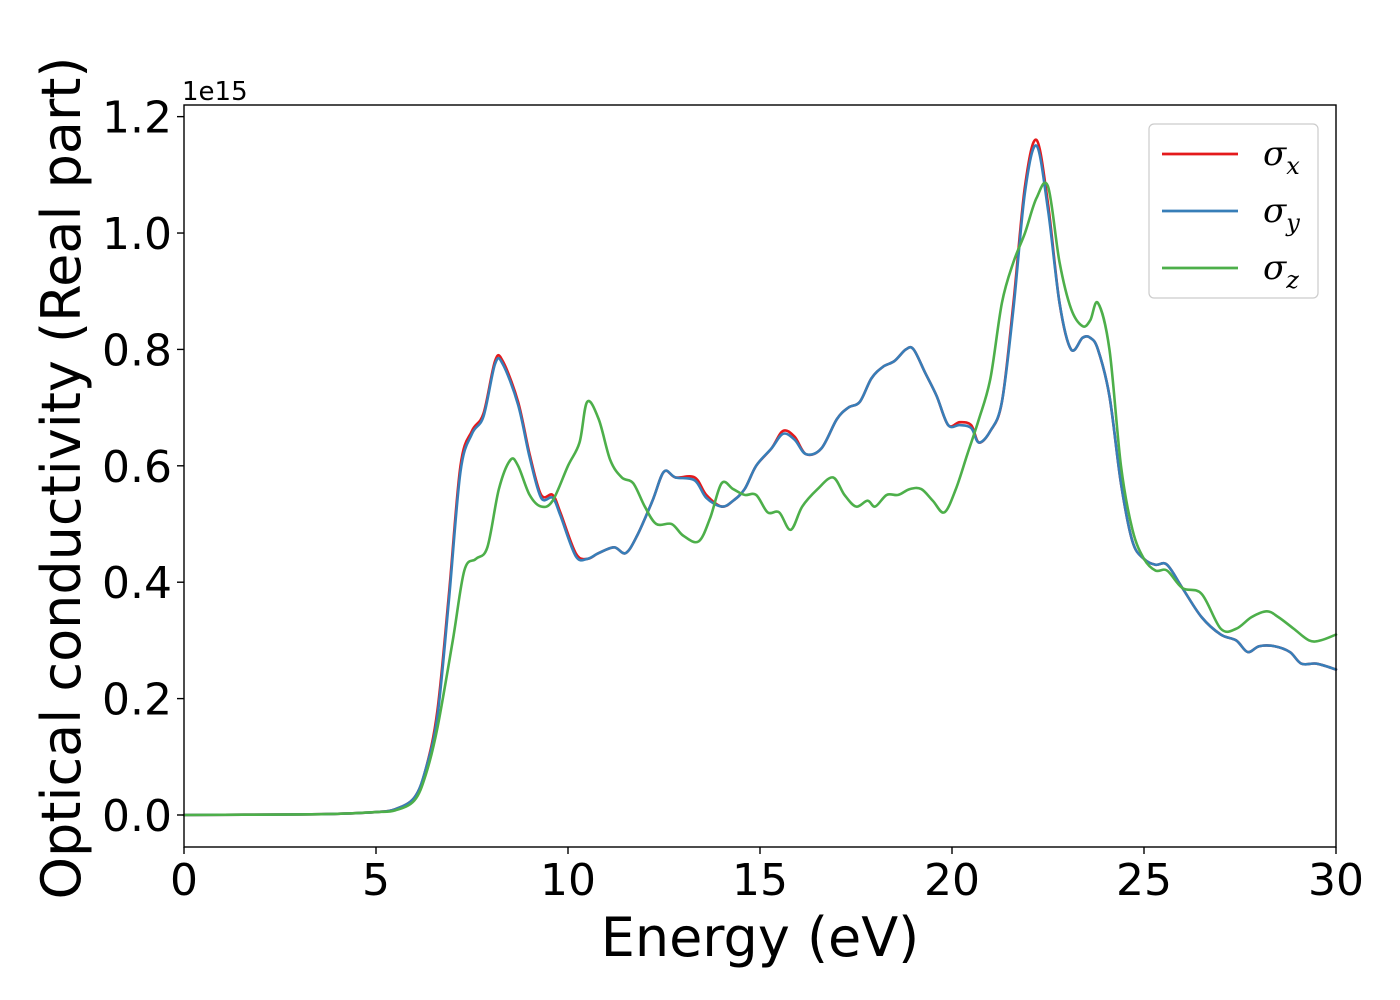  I want to click on y-tick-label: 0.6, so click(137, 467).